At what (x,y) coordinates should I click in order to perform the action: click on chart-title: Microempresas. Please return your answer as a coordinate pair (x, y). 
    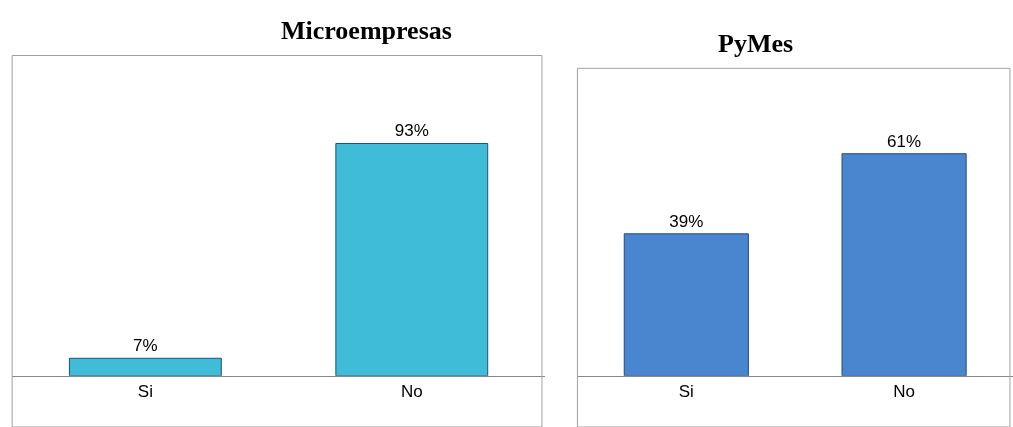
    Looking at the image, I should click on (366, 30).